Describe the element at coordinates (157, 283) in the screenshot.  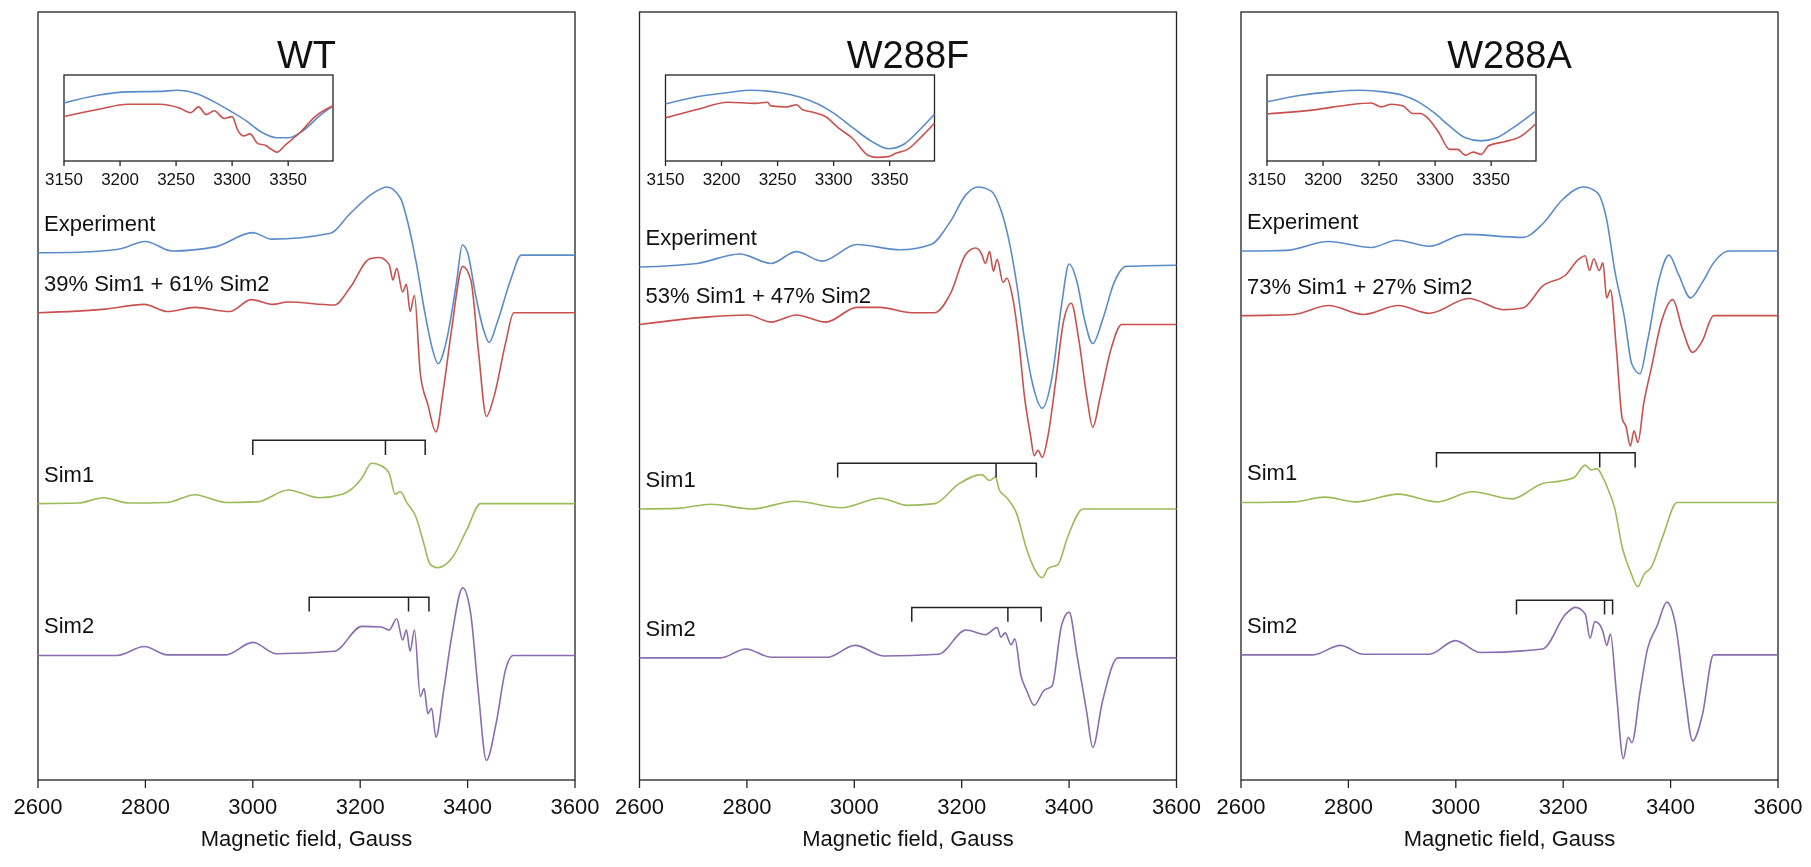
I see `series-label: 39% Sim1 + 61% Sim2` at that location.